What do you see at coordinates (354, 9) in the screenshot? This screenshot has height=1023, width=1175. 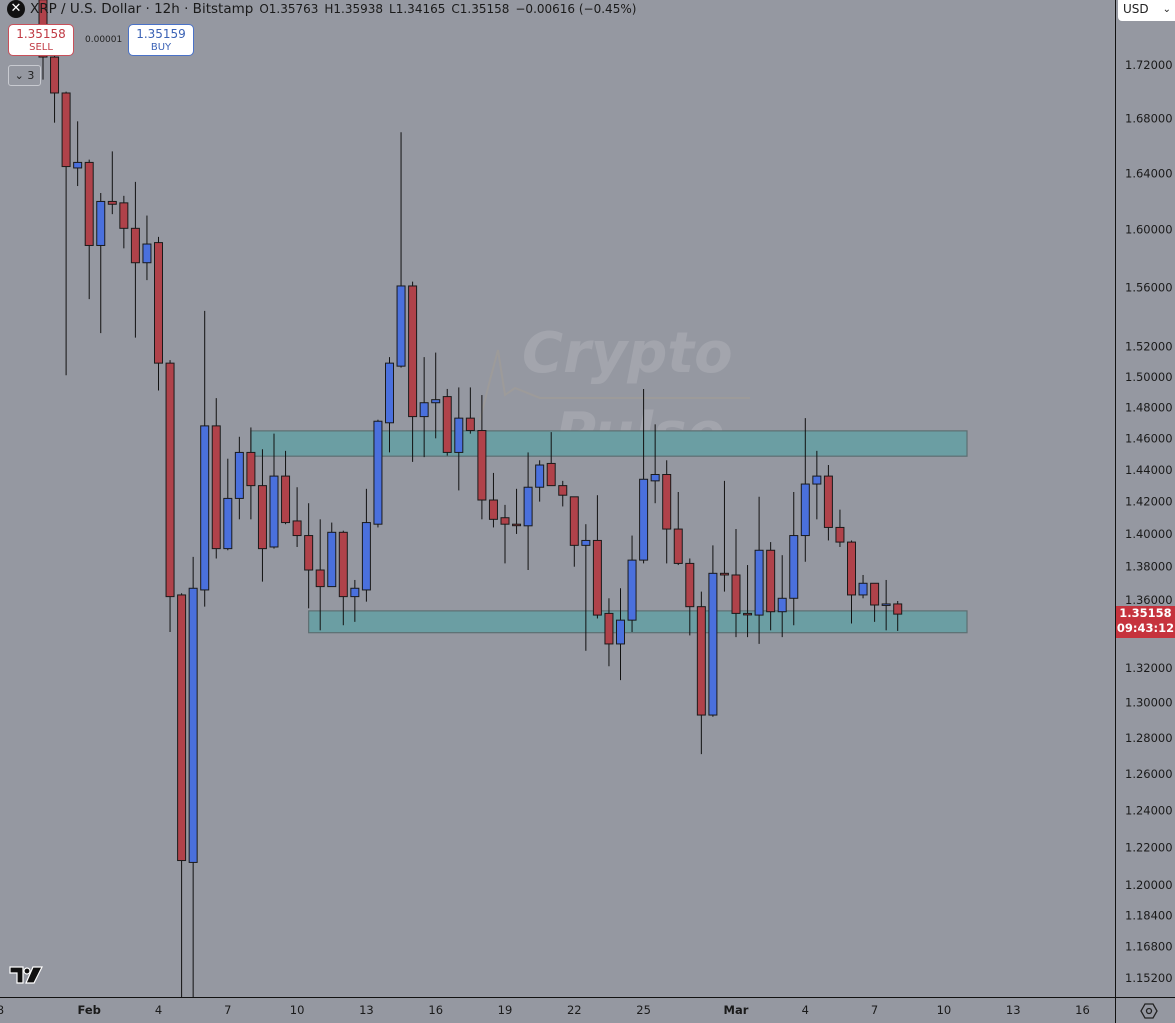 I see `ohlc-high: H1.35938` at bounding box center [354, 9].